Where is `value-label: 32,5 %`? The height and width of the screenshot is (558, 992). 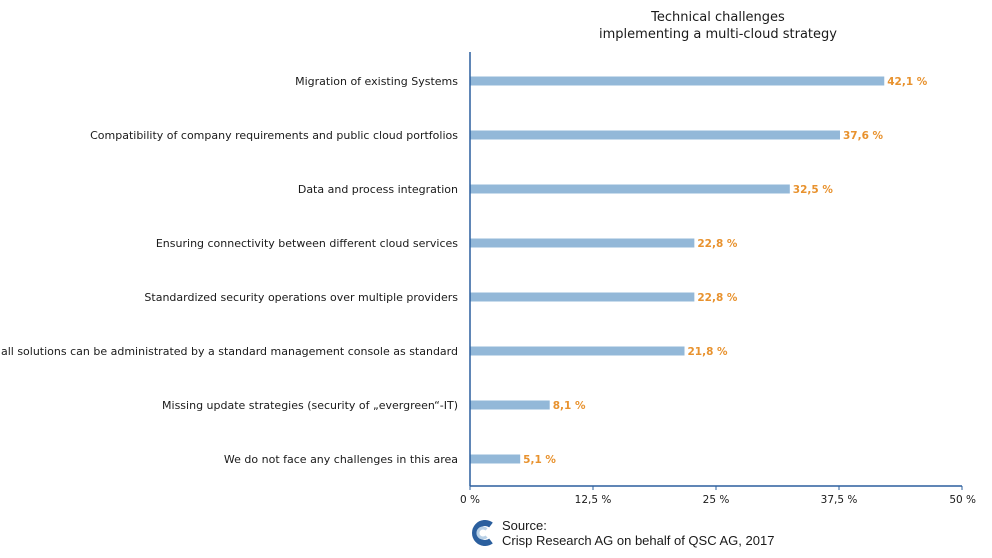
value-label: 32,5 % is located at coordinates (813, 190).